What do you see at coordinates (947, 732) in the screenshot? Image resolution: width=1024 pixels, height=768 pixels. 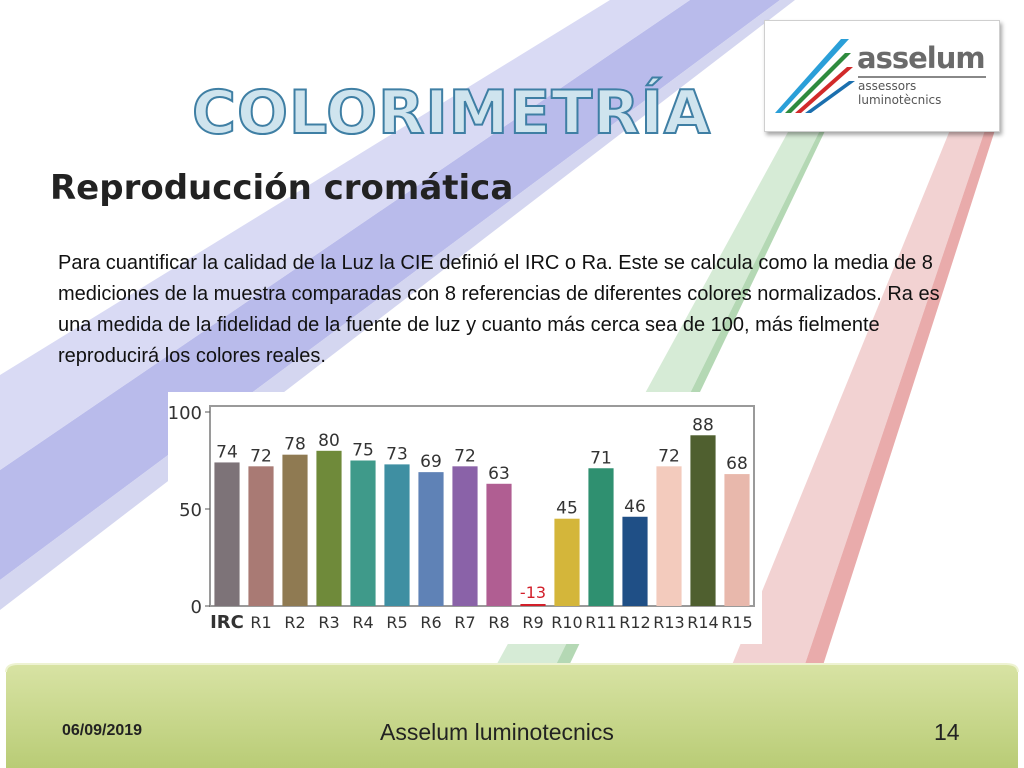 I see `footer-page-number: 14` at bounding box center [947, 732].